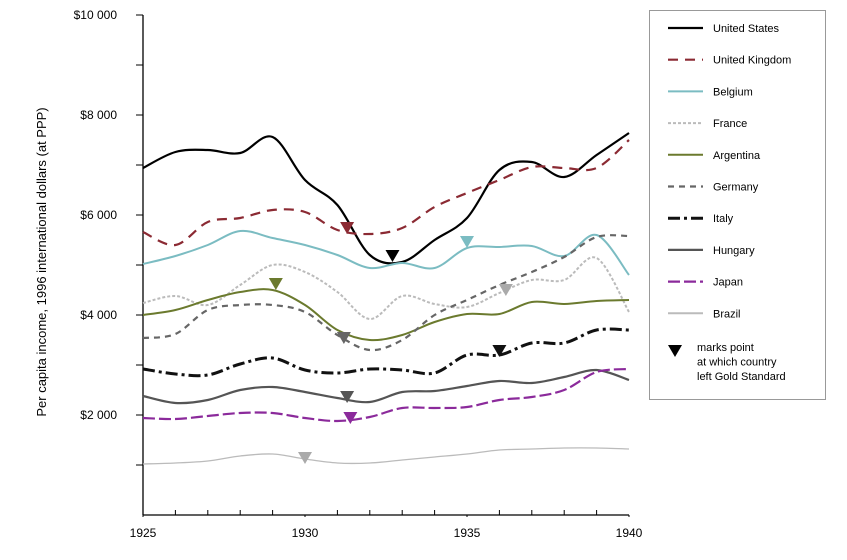 The width and height of the screenshot is (847, 560). Describe the element at coordinates (467, 242) in the screenshot. I see `gold-exit-marker-belgium` at that location.